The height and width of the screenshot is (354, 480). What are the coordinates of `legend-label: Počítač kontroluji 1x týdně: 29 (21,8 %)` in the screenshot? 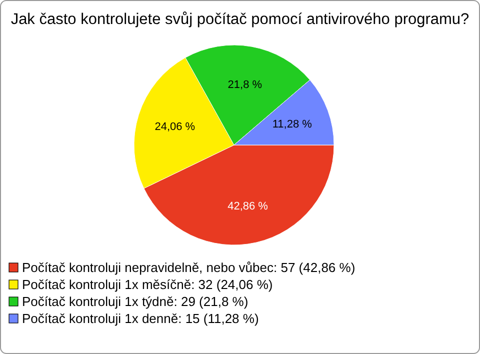 It's located at (135, 301).